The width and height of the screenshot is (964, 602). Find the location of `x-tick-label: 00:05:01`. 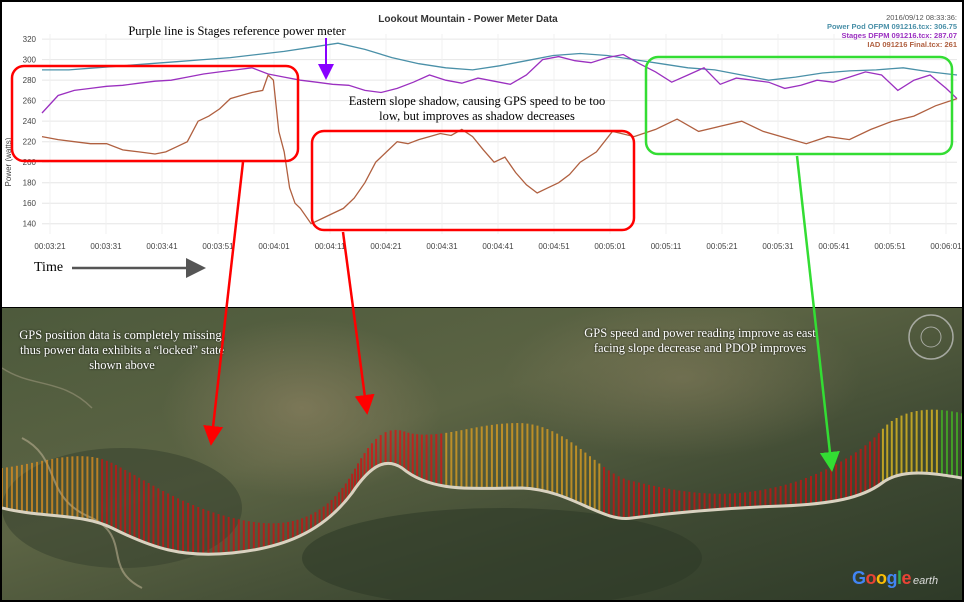

x-tick-label: 00:05:01 is located at coordinates (610, 246).